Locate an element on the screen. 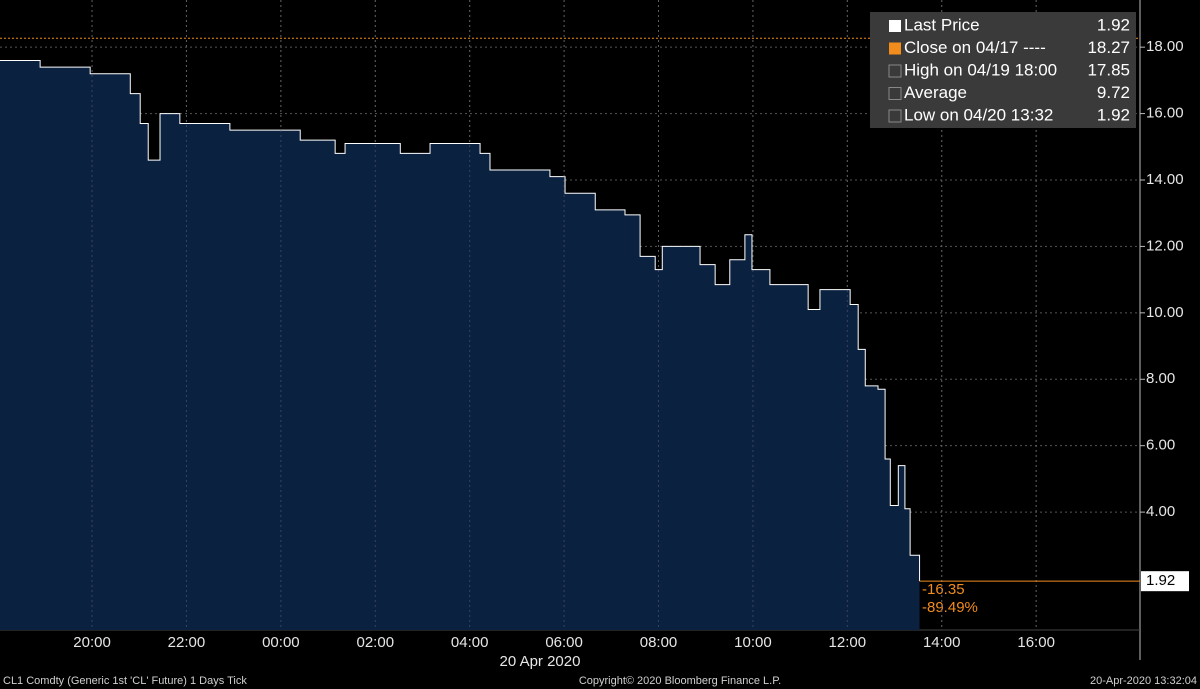 The width and height of the screenshot is (1200, 689). legend-label: Close on 04/17 ---- is located at coordinates (975, 47).